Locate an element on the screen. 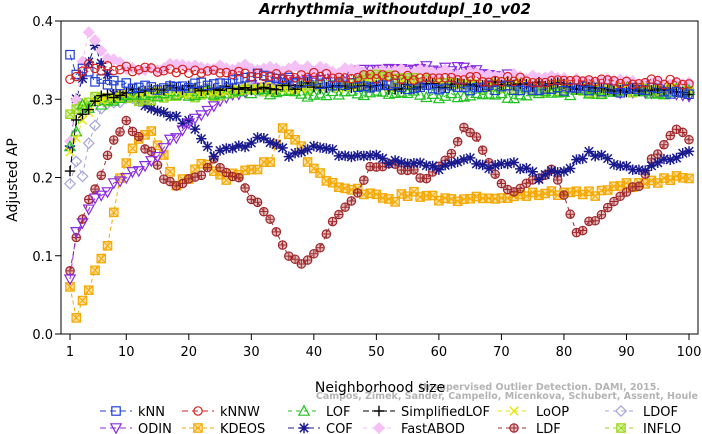 The height and width of the screenshot is (434, 702). legend-marker-knnw is located at coordinates (198, 411).